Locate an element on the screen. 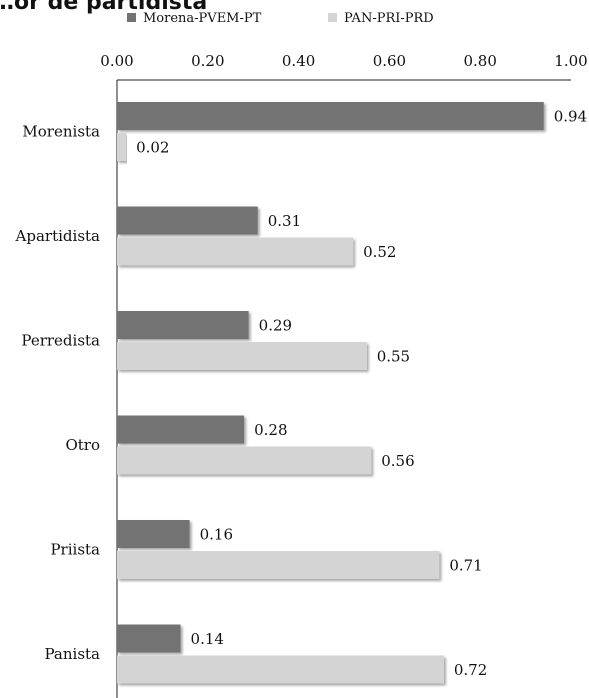 The height and width of the screenshot is (698, 589). category-label-panista: Panista is located at coordinates (73, 654).